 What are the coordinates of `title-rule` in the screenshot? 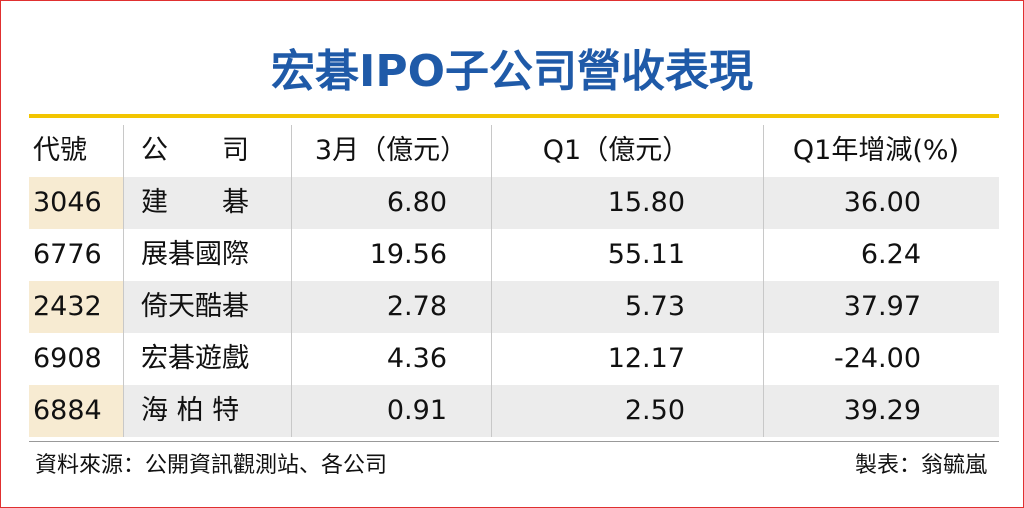 It's located at (514, 116).